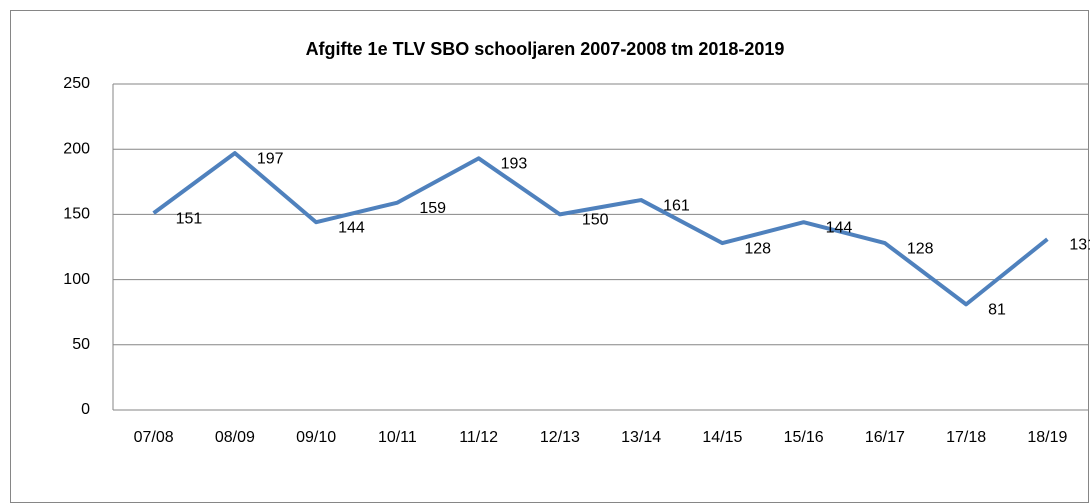 Image resolution: width=1090 pixels, height=504 pixels. I want to click on y-tick-label: 200, so click(76, 148).